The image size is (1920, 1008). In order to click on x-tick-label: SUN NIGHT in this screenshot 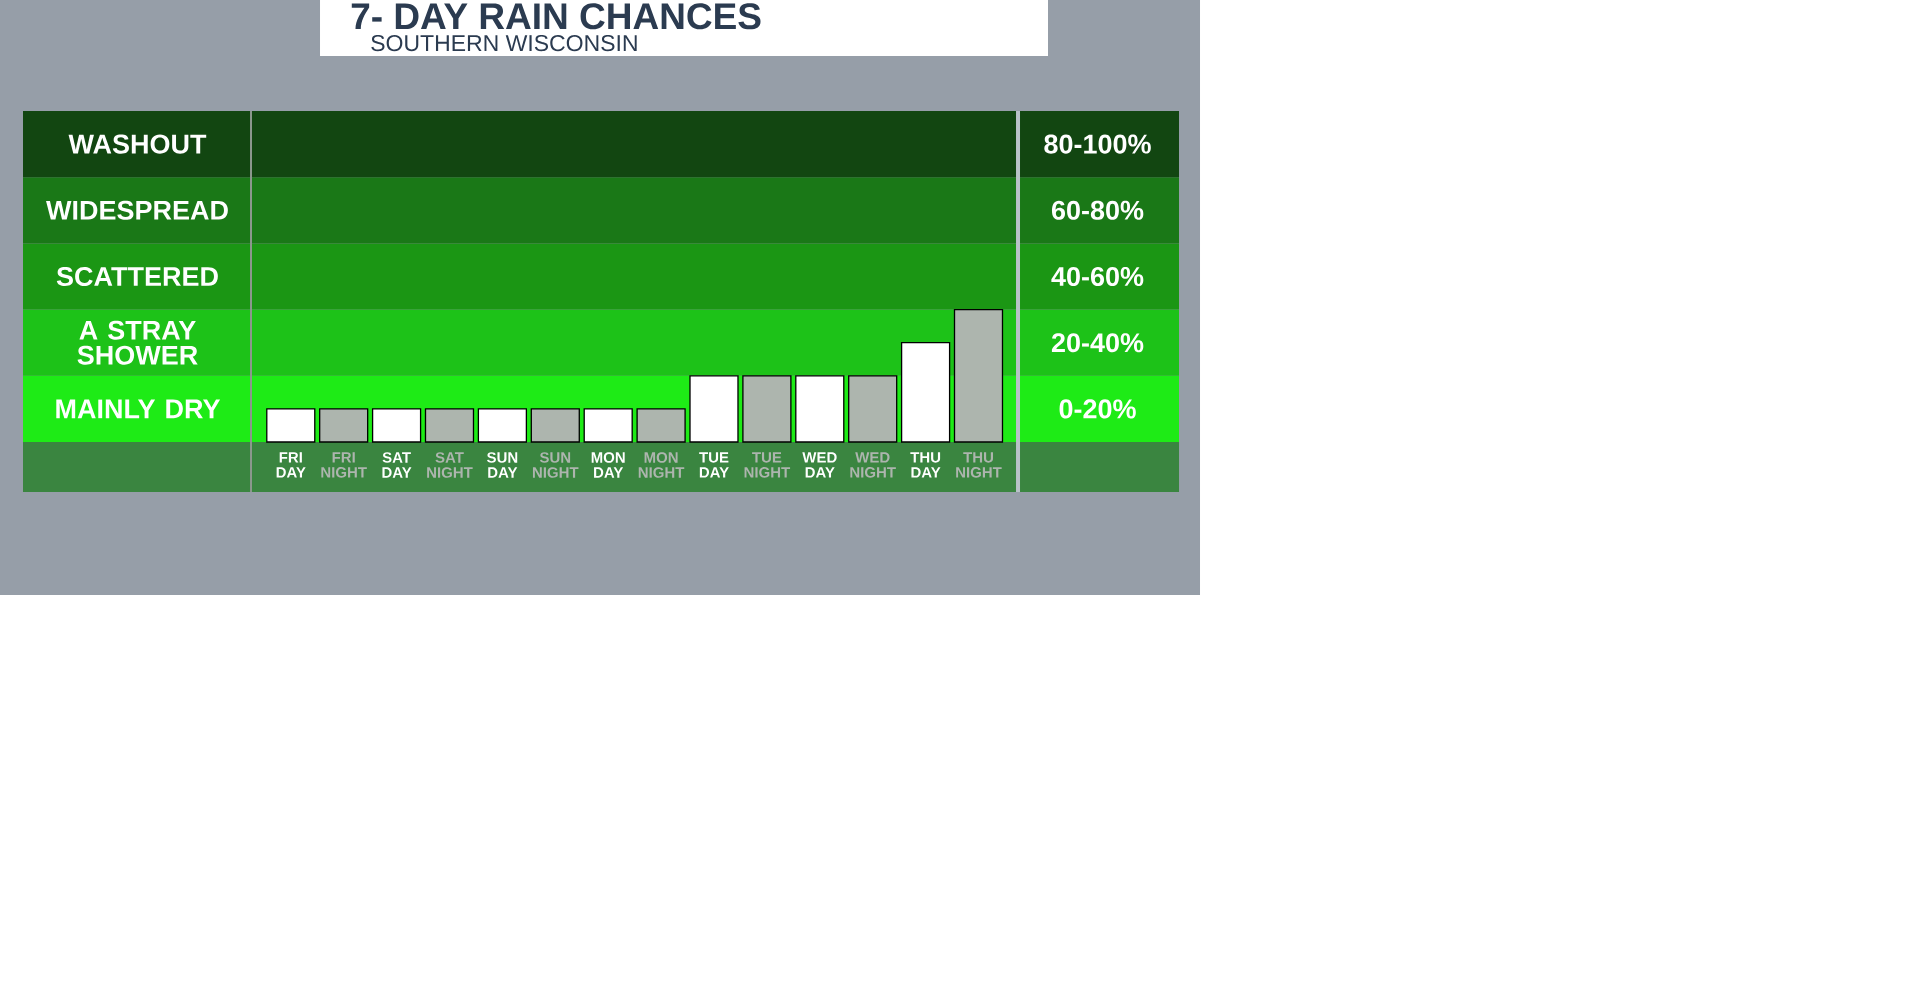, I will do `click(555, 465)`.